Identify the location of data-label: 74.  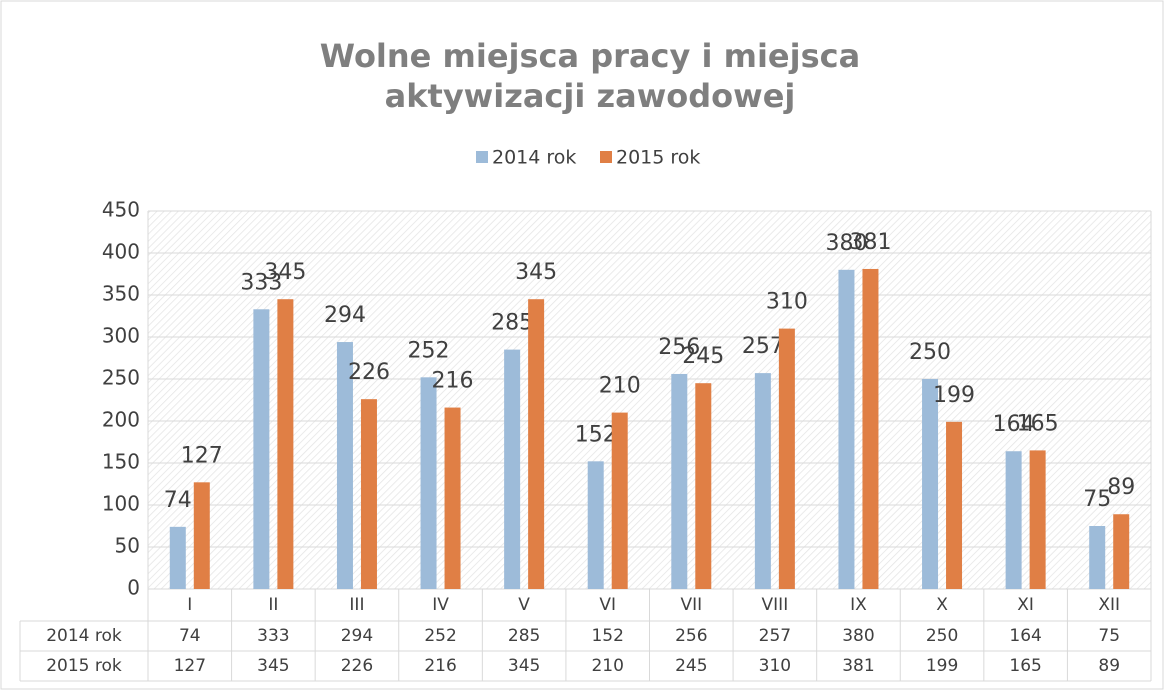
(178, 500).